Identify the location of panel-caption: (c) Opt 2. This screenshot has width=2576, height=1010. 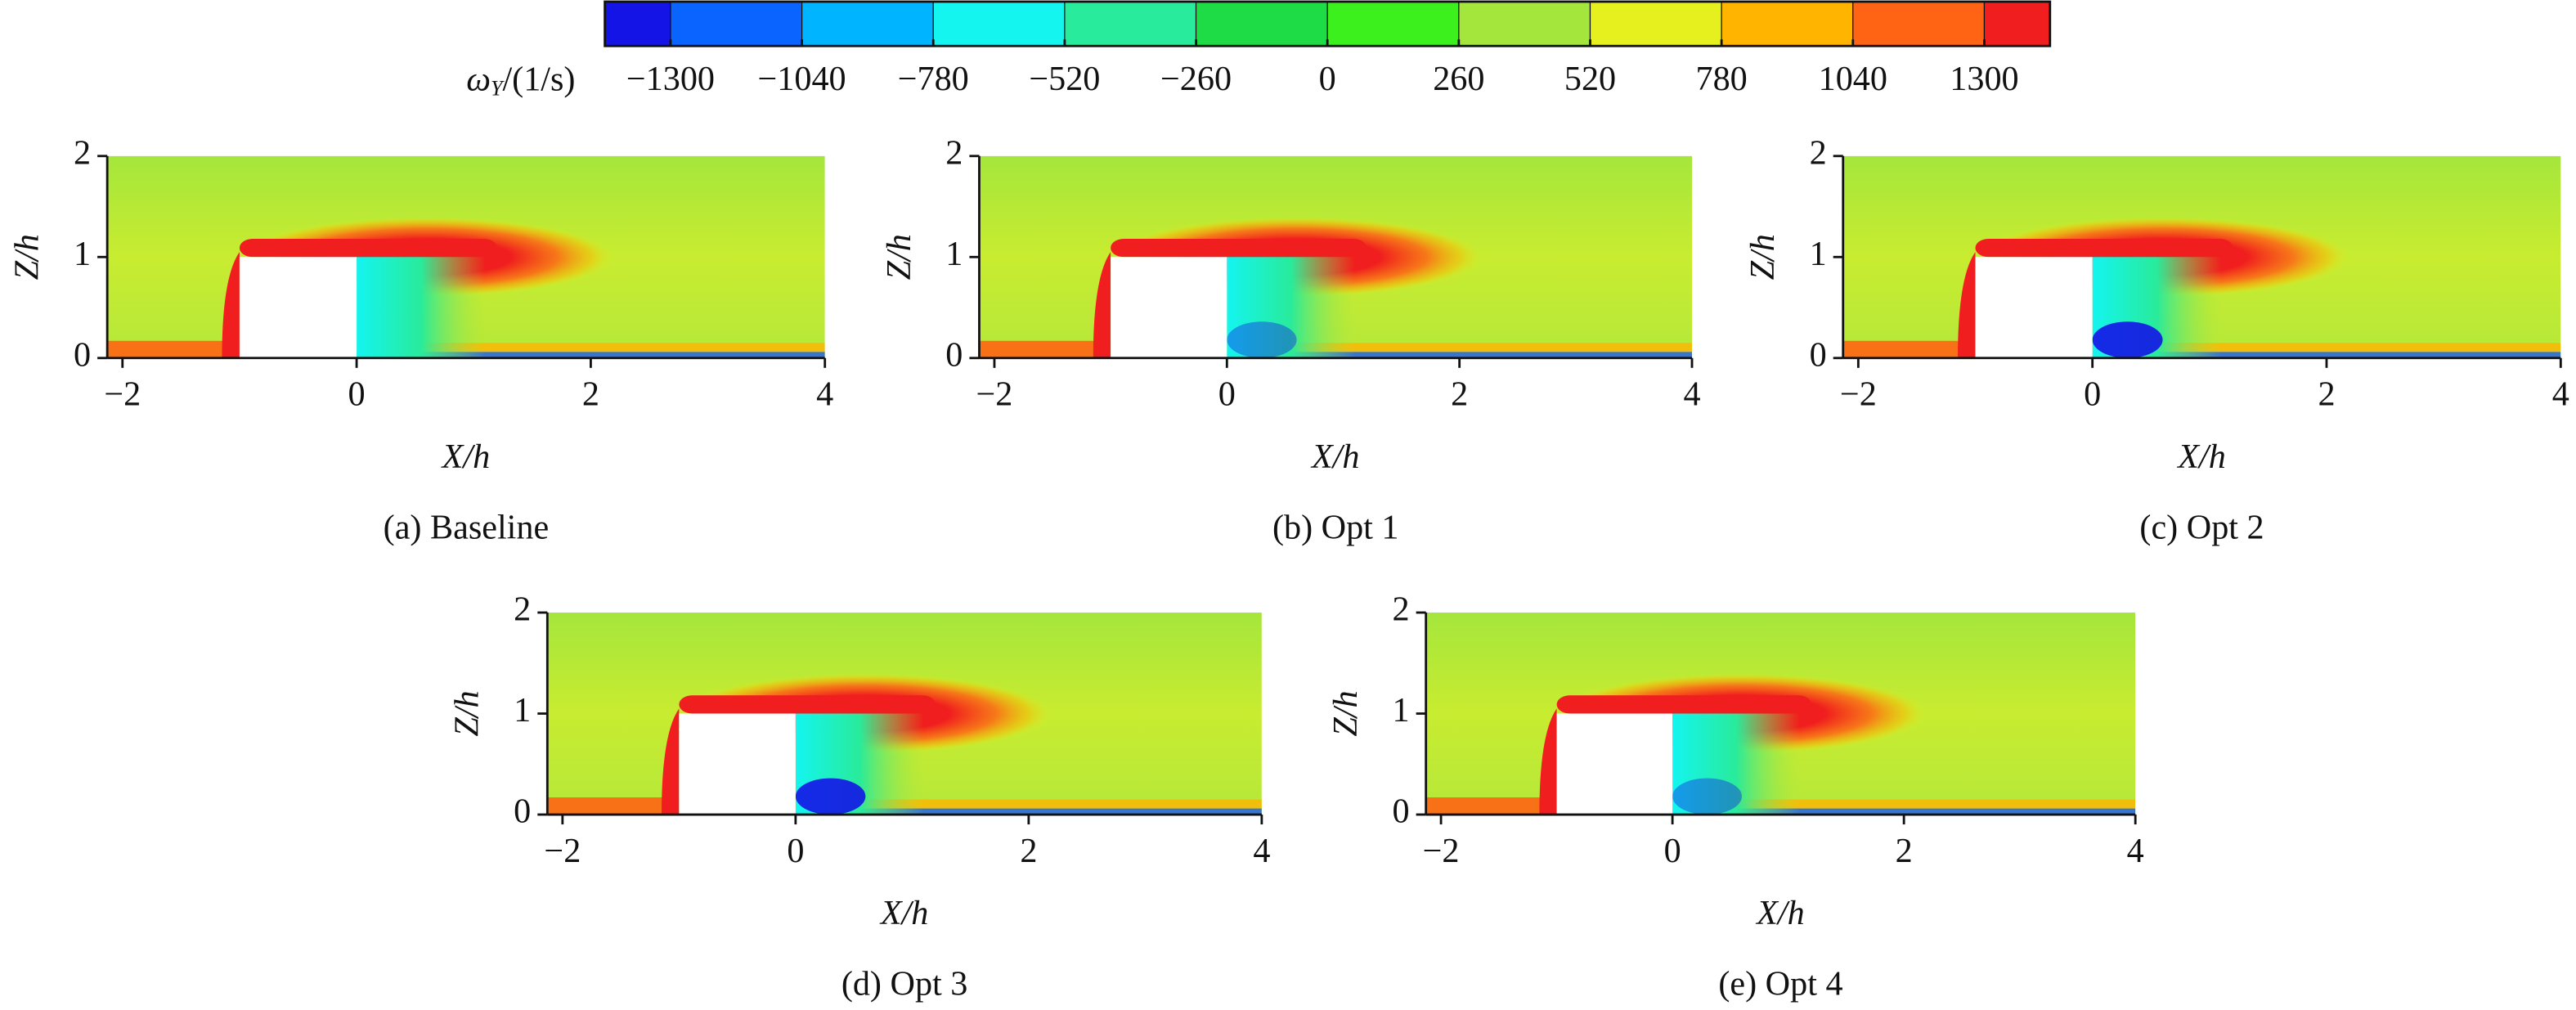
(2201, 527).